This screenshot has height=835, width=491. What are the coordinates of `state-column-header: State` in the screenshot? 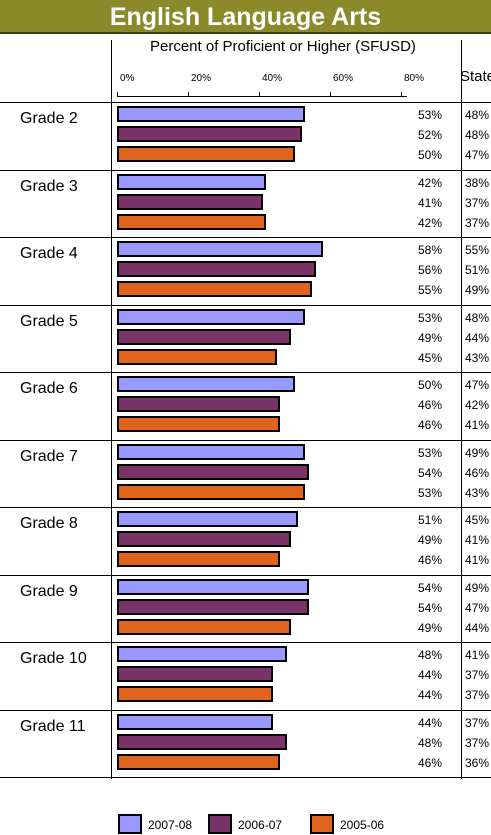 It's located at (475, 76).